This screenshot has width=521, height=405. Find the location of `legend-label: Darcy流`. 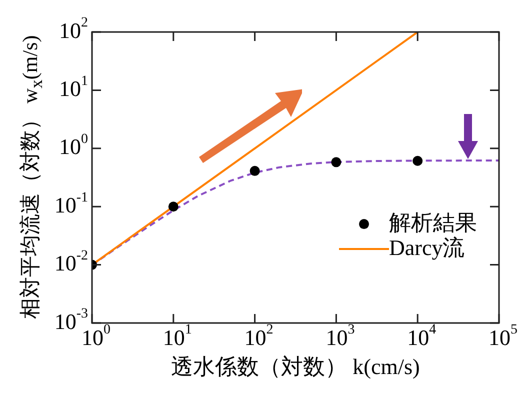

legend-label: Darcy流 is located at coordinates (427, 247).